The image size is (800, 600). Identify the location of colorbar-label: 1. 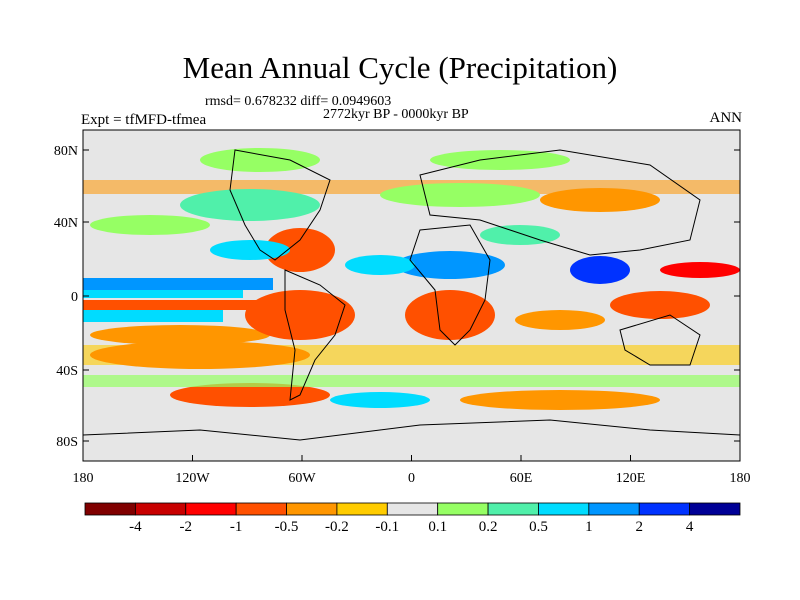
(589, 527).